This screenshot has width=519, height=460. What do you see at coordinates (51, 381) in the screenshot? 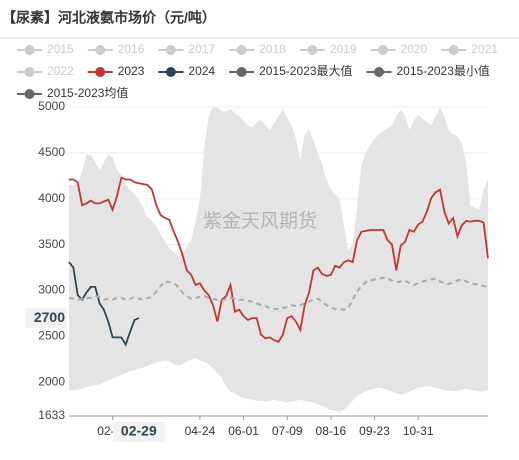
I see `y-tick-label: 2000` at bounding box center [51, 381].